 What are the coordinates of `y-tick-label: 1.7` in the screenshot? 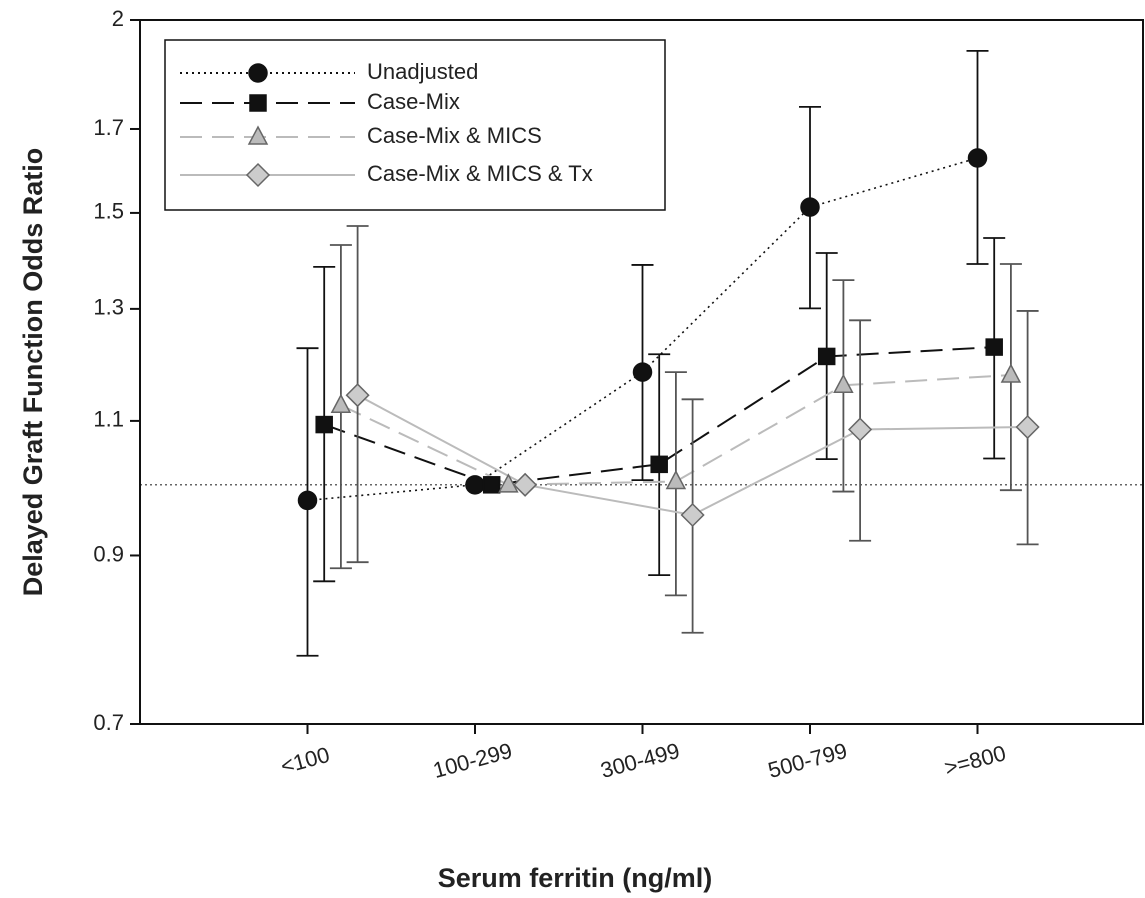 It's located at (108, 127).